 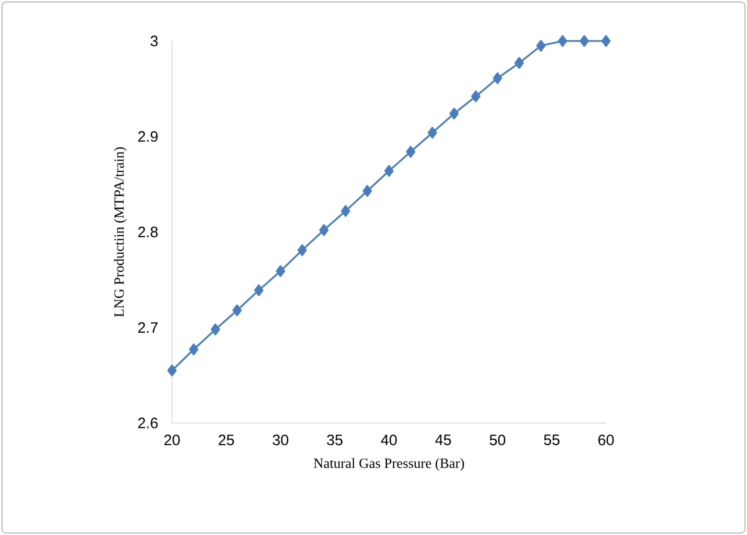 What do you see at coordinates (148, 423) in the screenshot?
I see `y-tick-label: 2.6` at bounding box center [148, 423].